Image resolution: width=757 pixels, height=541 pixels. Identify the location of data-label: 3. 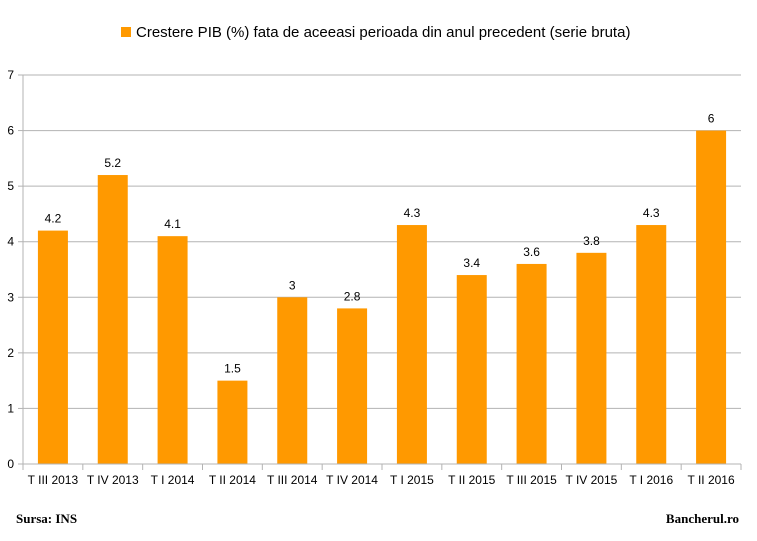
(292, 285).